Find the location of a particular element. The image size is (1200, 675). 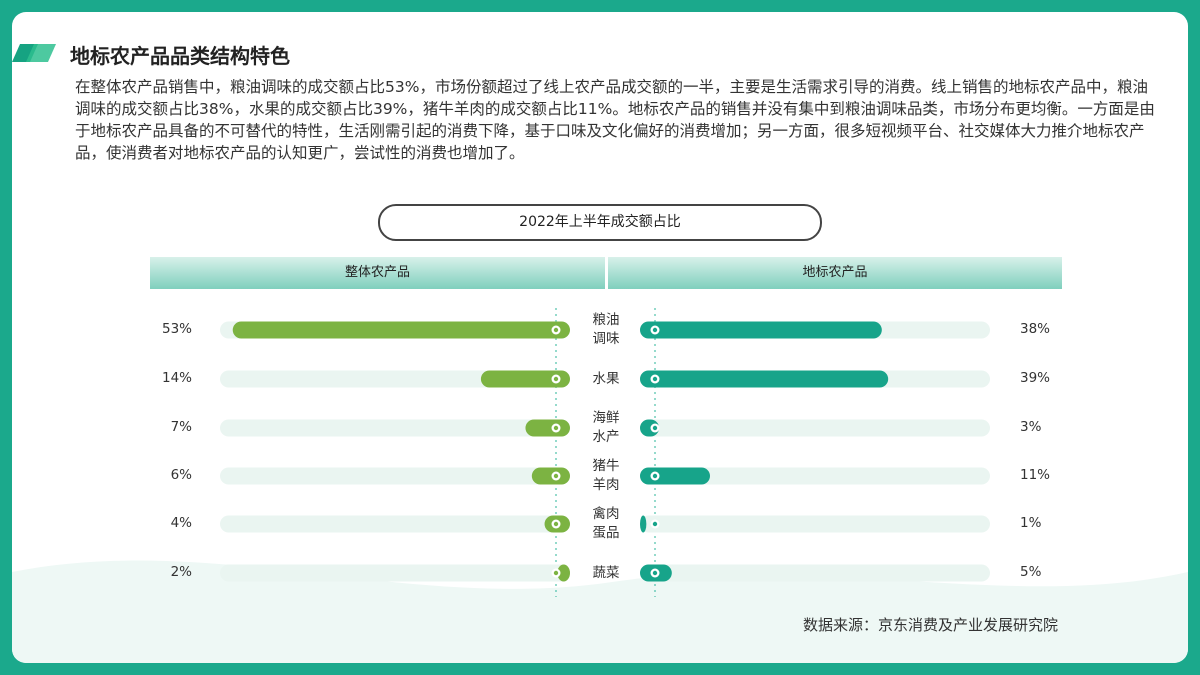

title: 地标农产品品类结构特色 is located at coordinates (180, 56).